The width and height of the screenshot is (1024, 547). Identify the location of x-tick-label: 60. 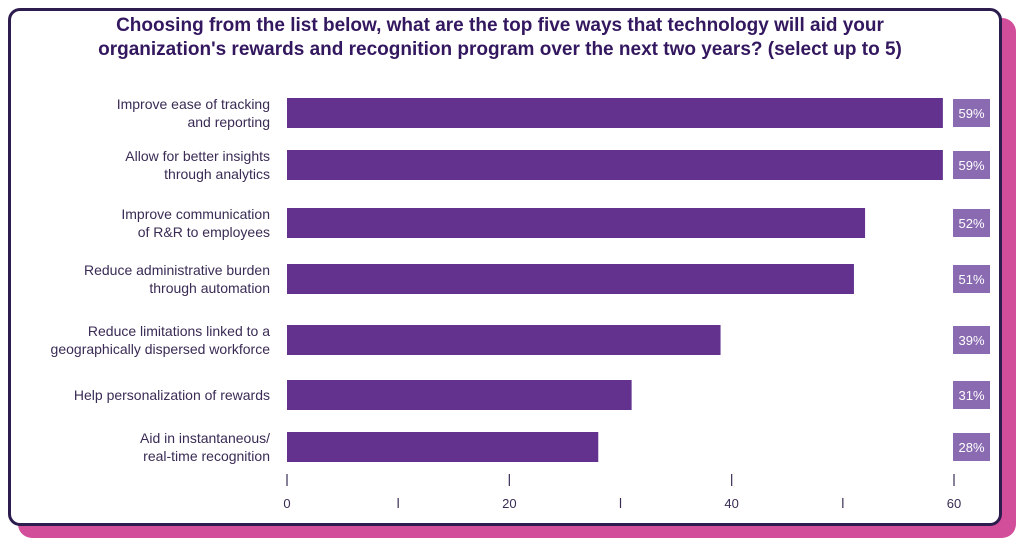
(954, 503).